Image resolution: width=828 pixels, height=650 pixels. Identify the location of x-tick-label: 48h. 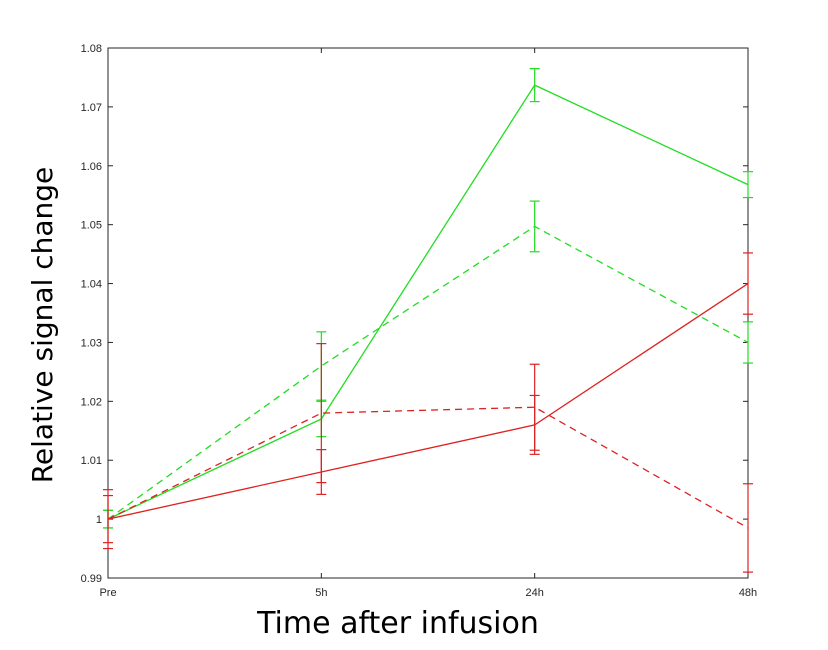
(748, 593).